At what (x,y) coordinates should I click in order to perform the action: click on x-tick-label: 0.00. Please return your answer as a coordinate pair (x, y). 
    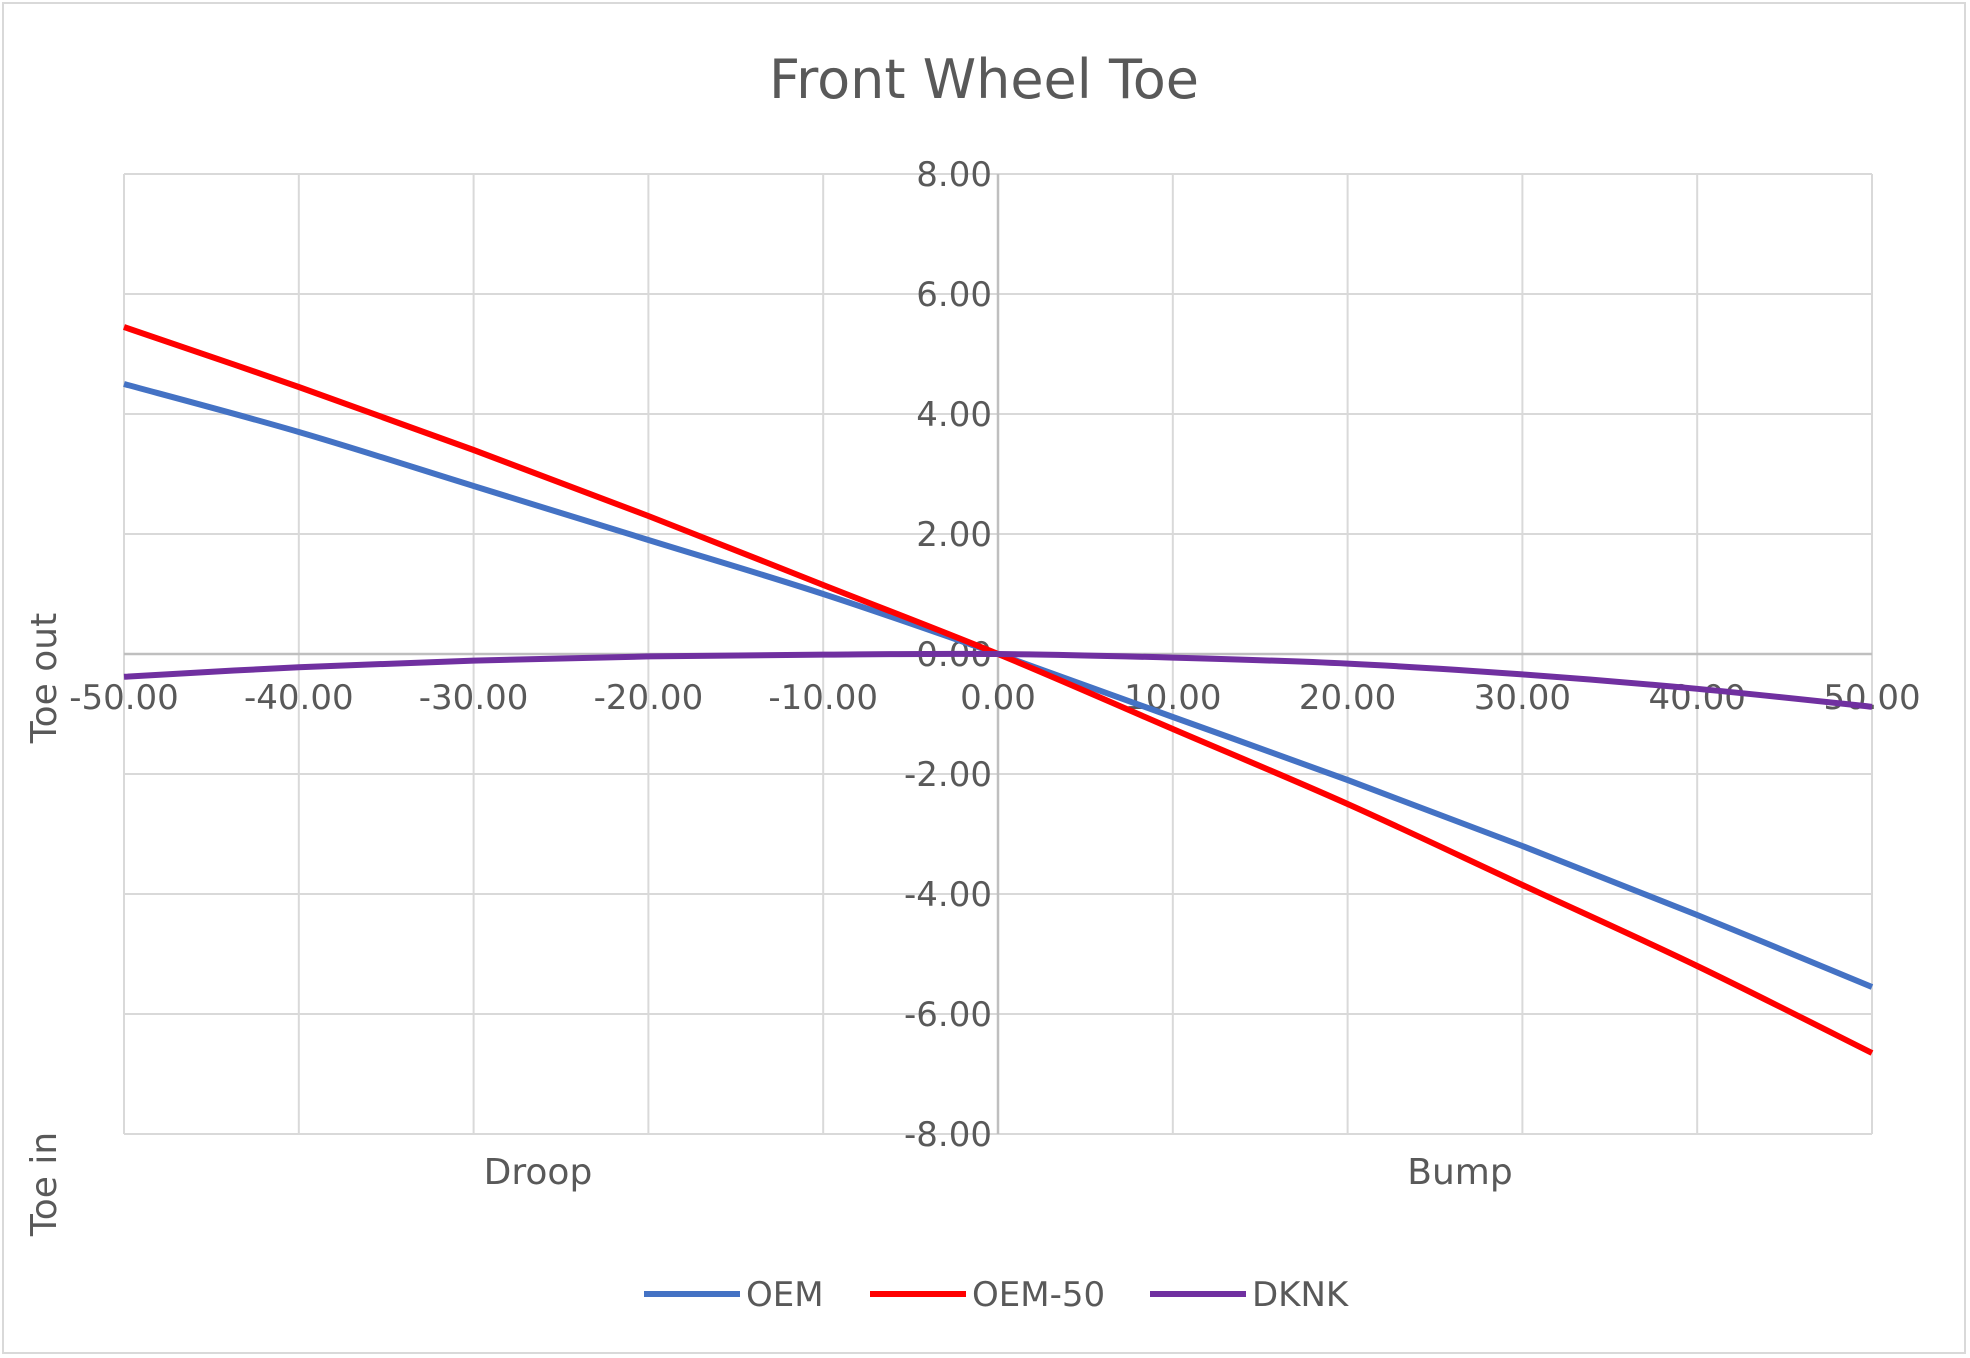
    Looking at the image, I should click on (998, 698).